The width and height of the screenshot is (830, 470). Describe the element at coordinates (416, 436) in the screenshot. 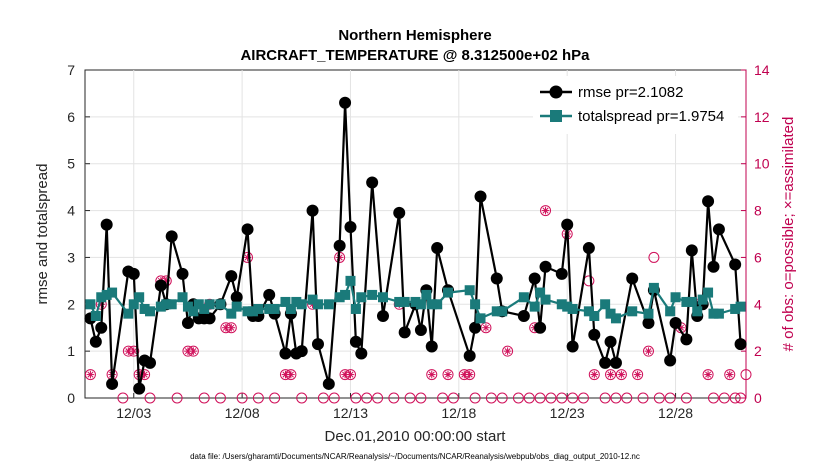

I see `x-axis-label: Dec.01,2010 00:00:00 start` at that location.